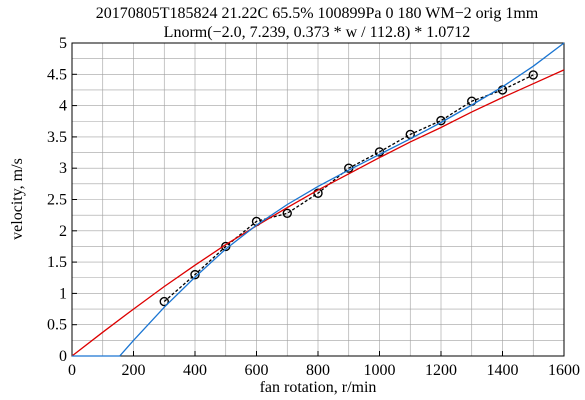  What do you see at coordinates (63, 43) in the screenshot?
I see `y-tick-label: 5` at bounding box center [63, 43].